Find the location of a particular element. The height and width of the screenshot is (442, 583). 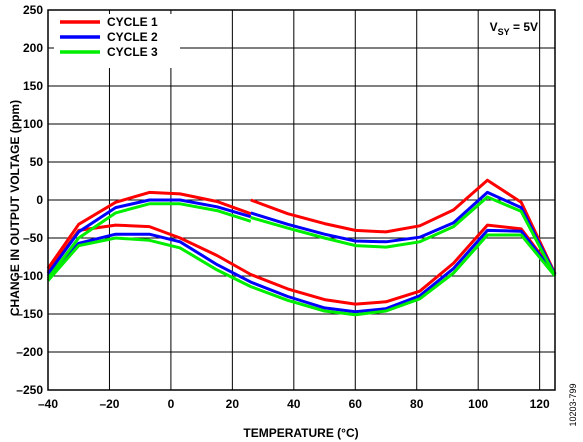

legend-label: CYCLE 2 is located at coordinates (132, 37).